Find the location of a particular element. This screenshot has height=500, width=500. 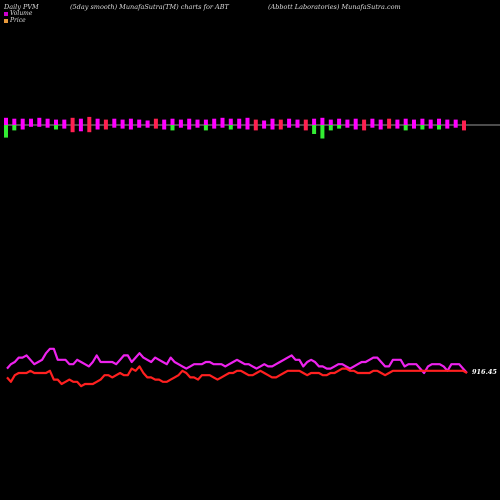

chart-title-left: Daily PVM is located at coordinates (21, 7).